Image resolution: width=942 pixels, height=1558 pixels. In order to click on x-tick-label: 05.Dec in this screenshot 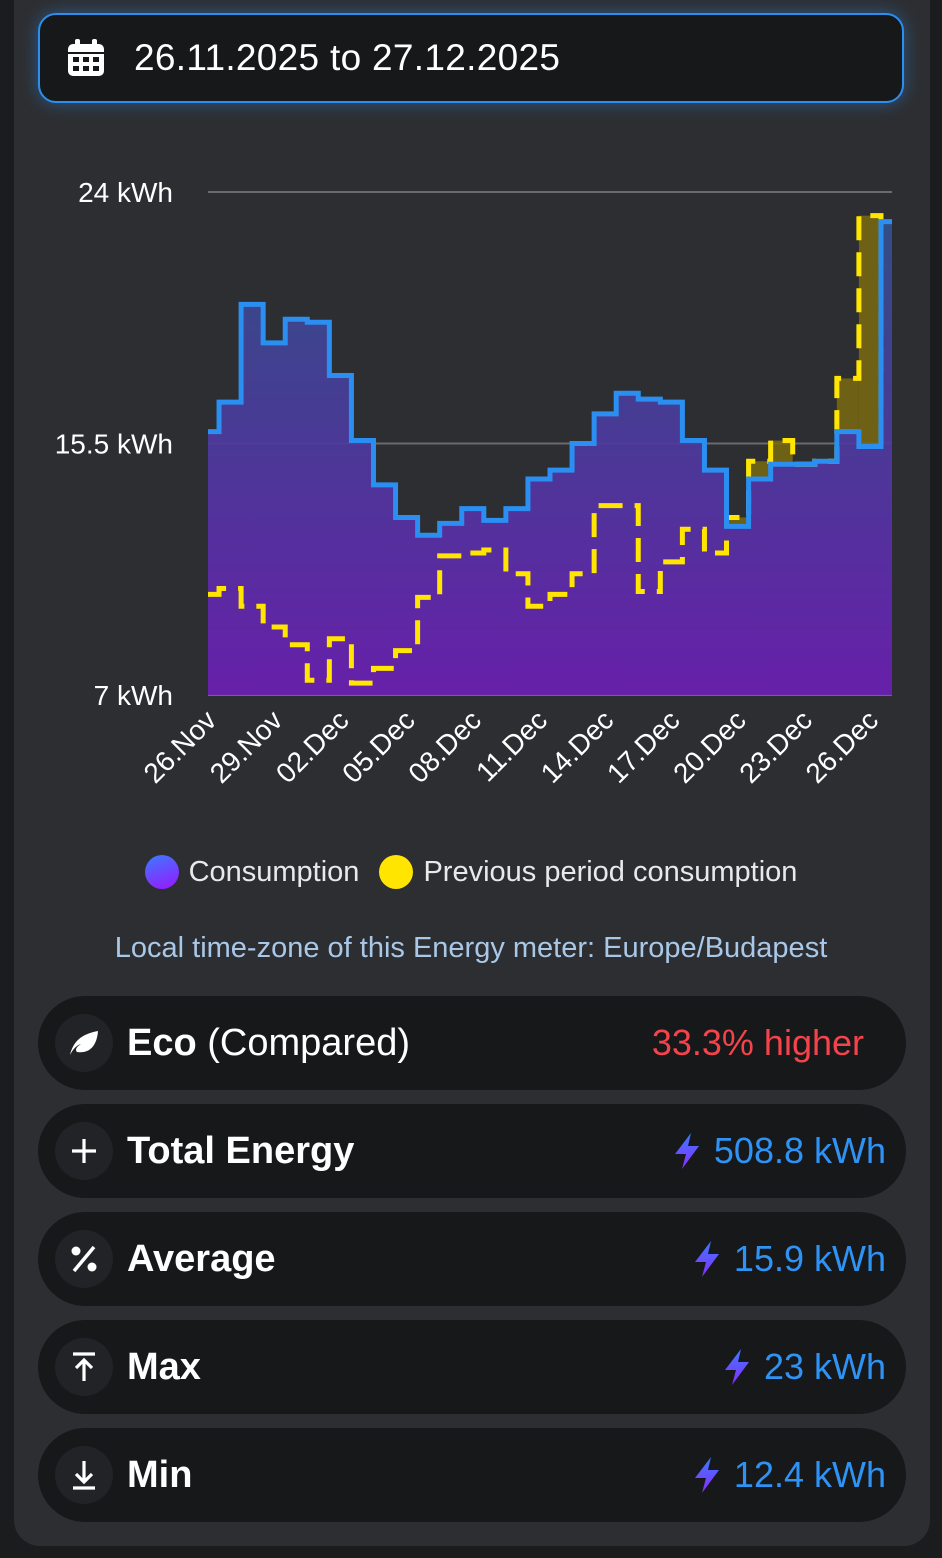, I will do `click(378, 746)`.